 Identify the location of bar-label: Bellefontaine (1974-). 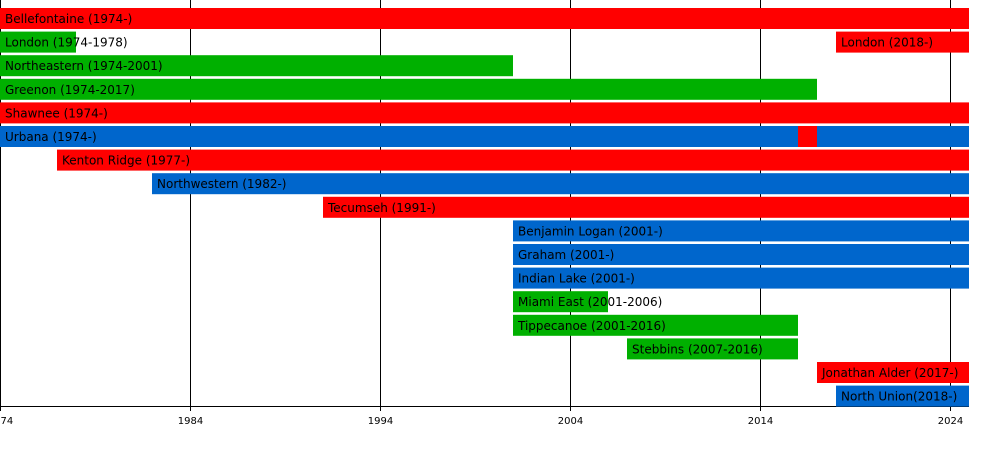
(68, 19).